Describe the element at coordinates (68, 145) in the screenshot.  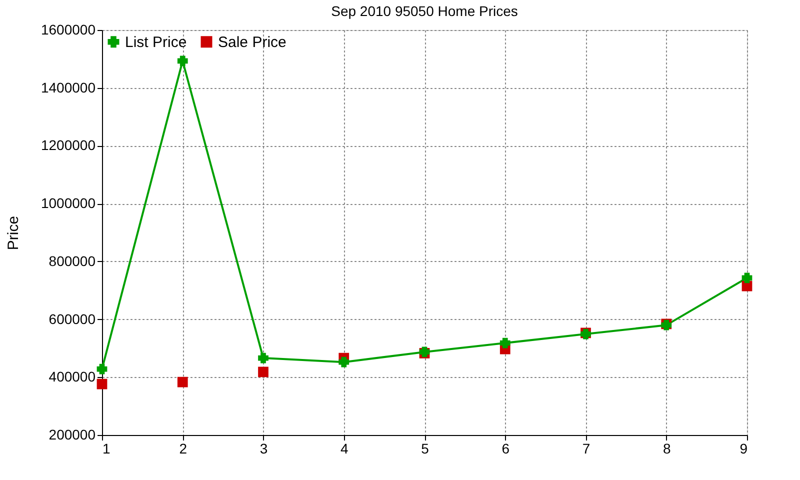
I see `y-tick-label: 1200000` at that location.